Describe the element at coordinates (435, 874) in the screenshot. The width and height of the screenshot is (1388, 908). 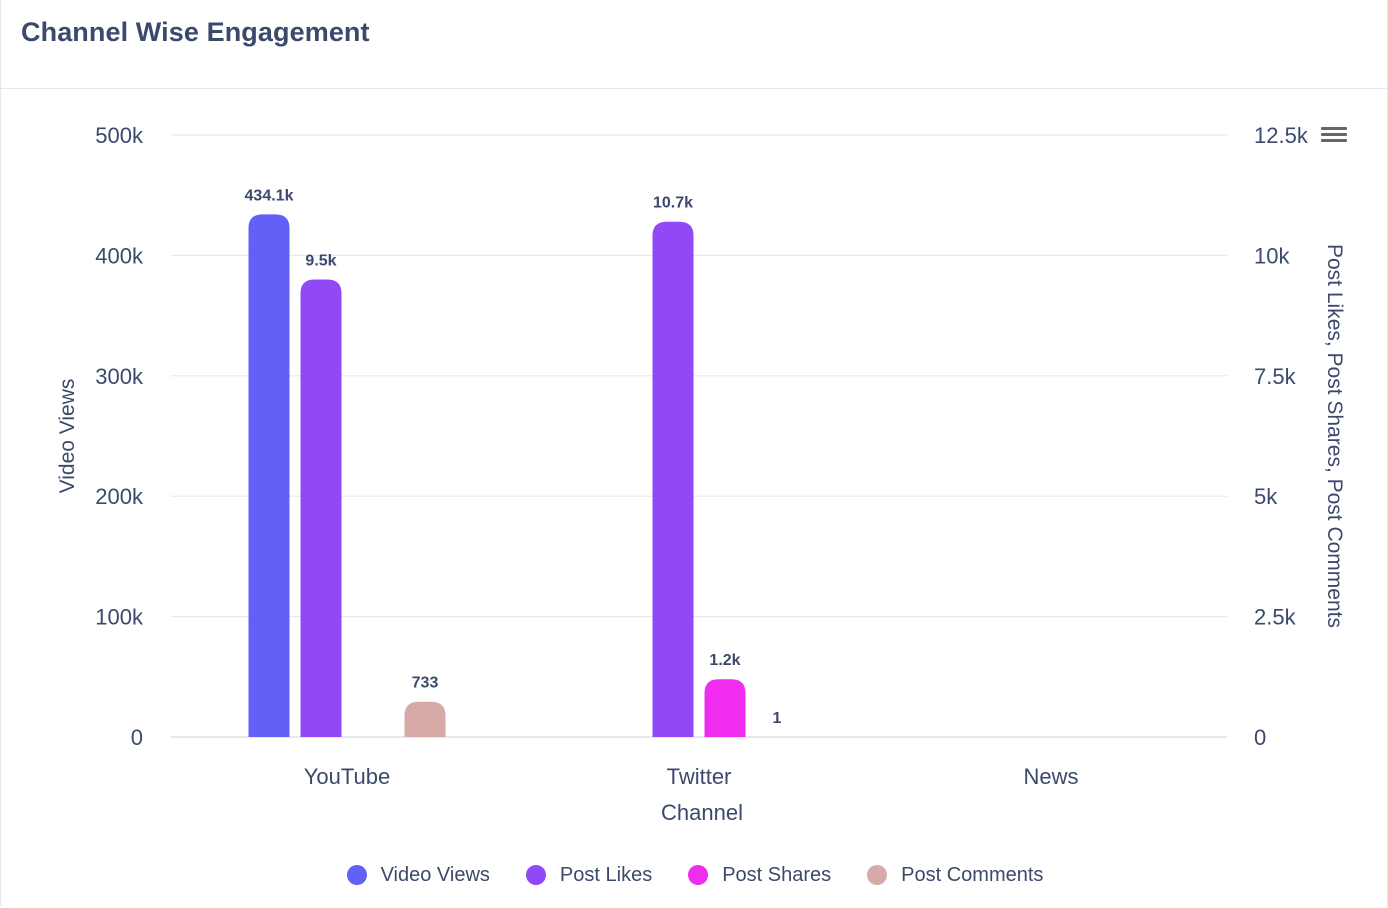
I see `legend-label: Video Views` at that location.